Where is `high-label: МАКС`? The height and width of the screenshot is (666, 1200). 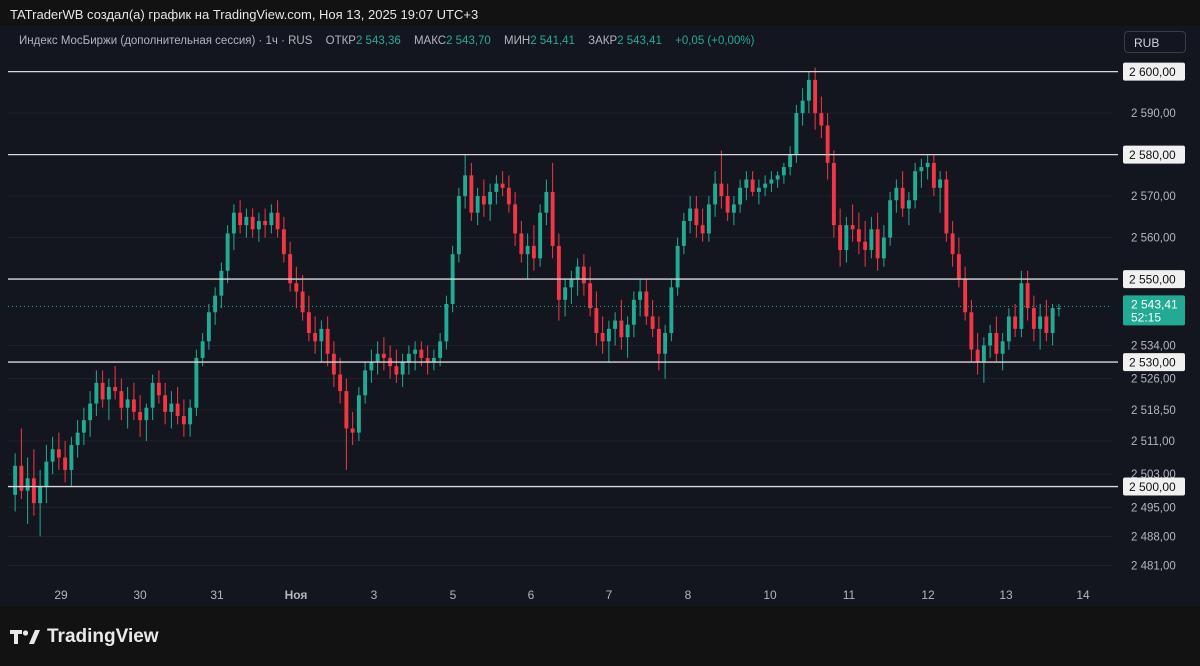
high-label: МАКС is located at coordinates (430, 41).